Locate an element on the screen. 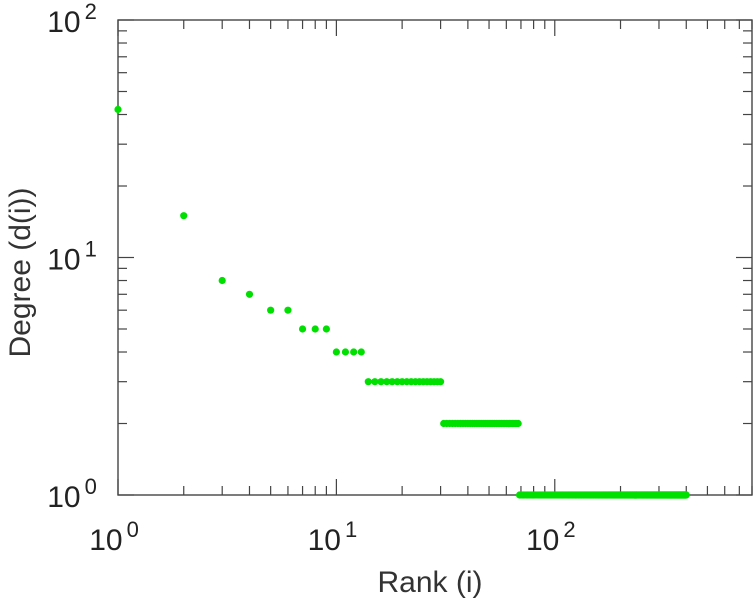 The height and width of the screenshot is (600, 754). x-tick-label-exponent: 2 is located at coordinates (569, 529).